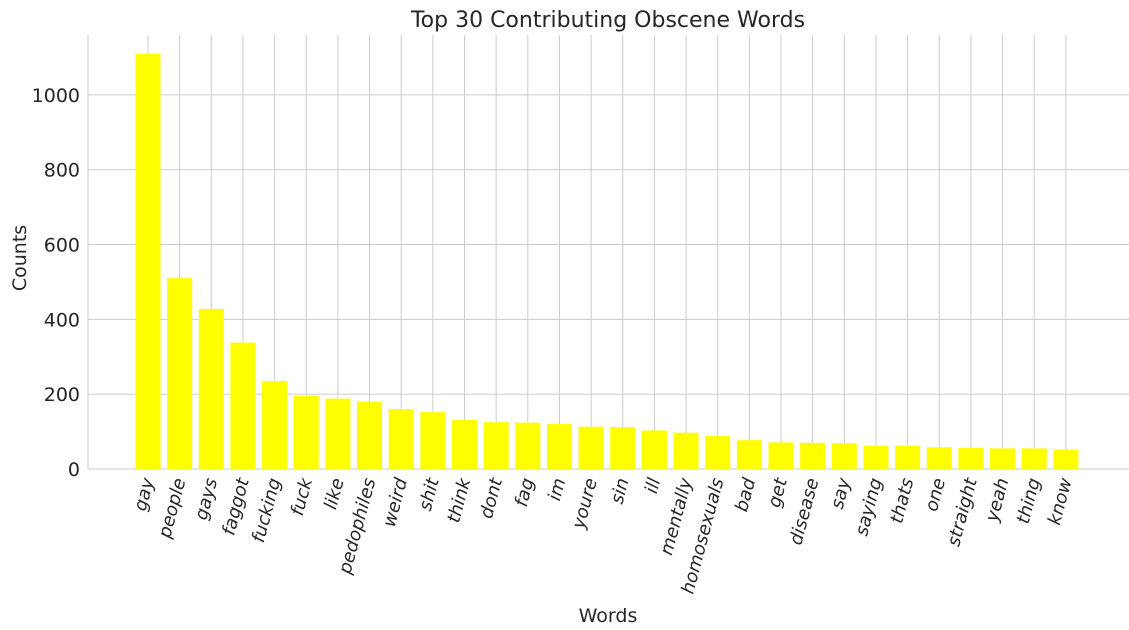  I want to click on x-tick-label: im, so click(557, 489).